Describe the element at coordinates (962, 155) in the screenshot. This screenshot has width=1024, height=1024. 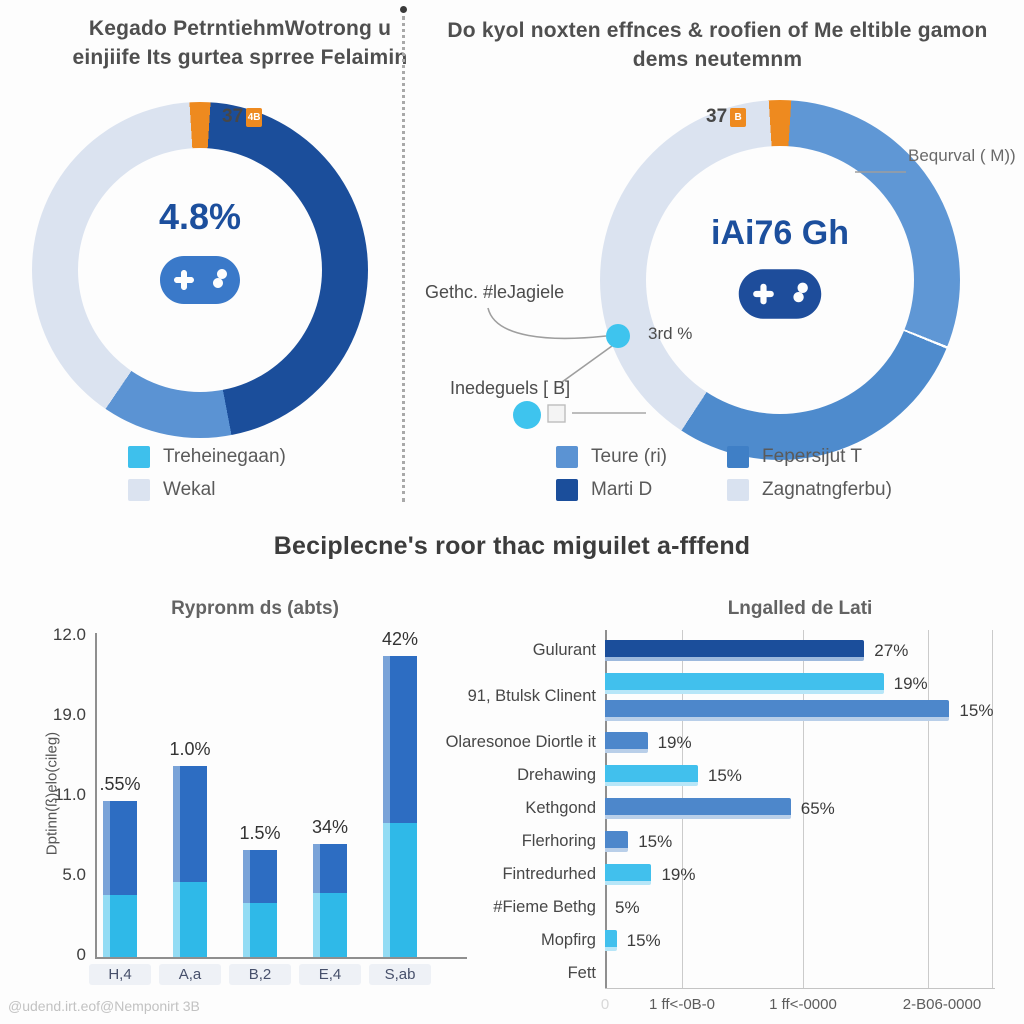
I see `callout-right-label: Bequrval ( M))` at that location.